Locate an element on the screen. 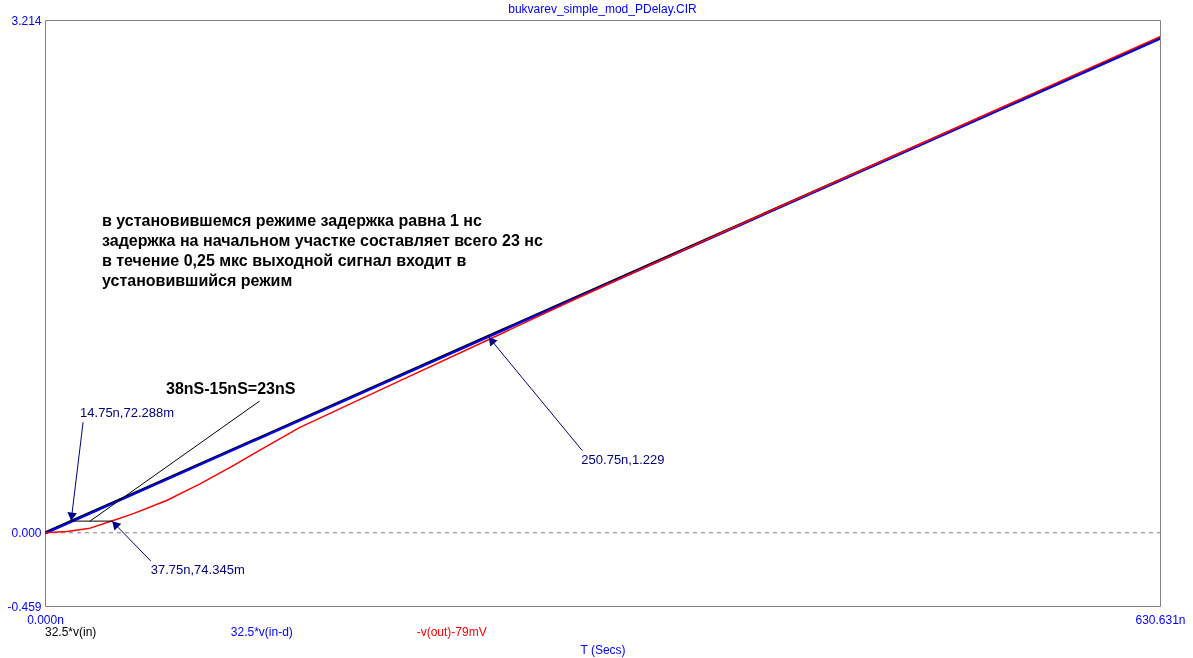 The width and height of the screenshot is (1193, 658). annotation: 37.75n,74.345m is located at coordinates (197, 569).